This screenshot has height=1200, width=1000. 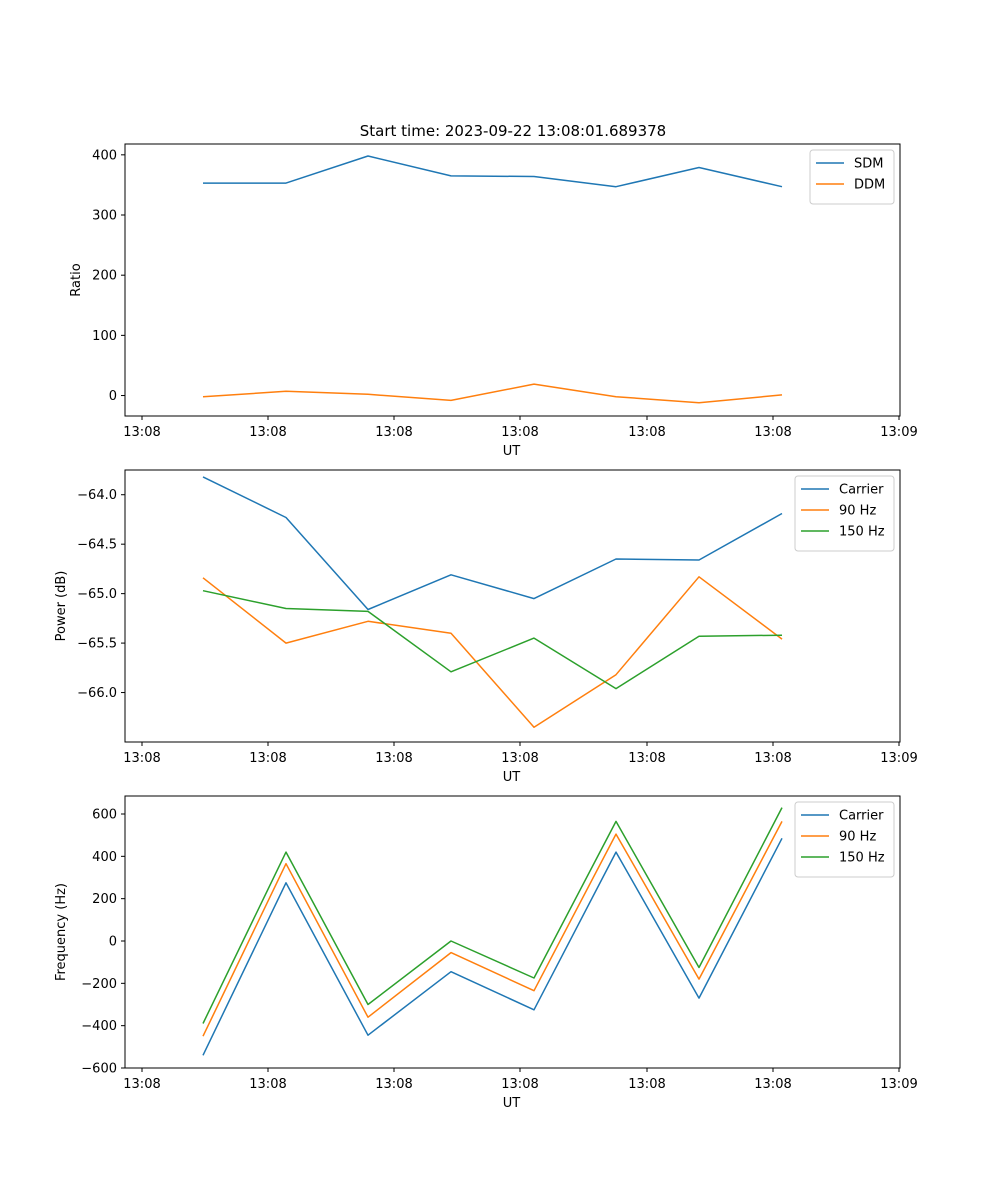 What do you see at coordinates (869, 185) in the screenshot?
I see `legend-entry: DDM` at bounding box center [869, 185].